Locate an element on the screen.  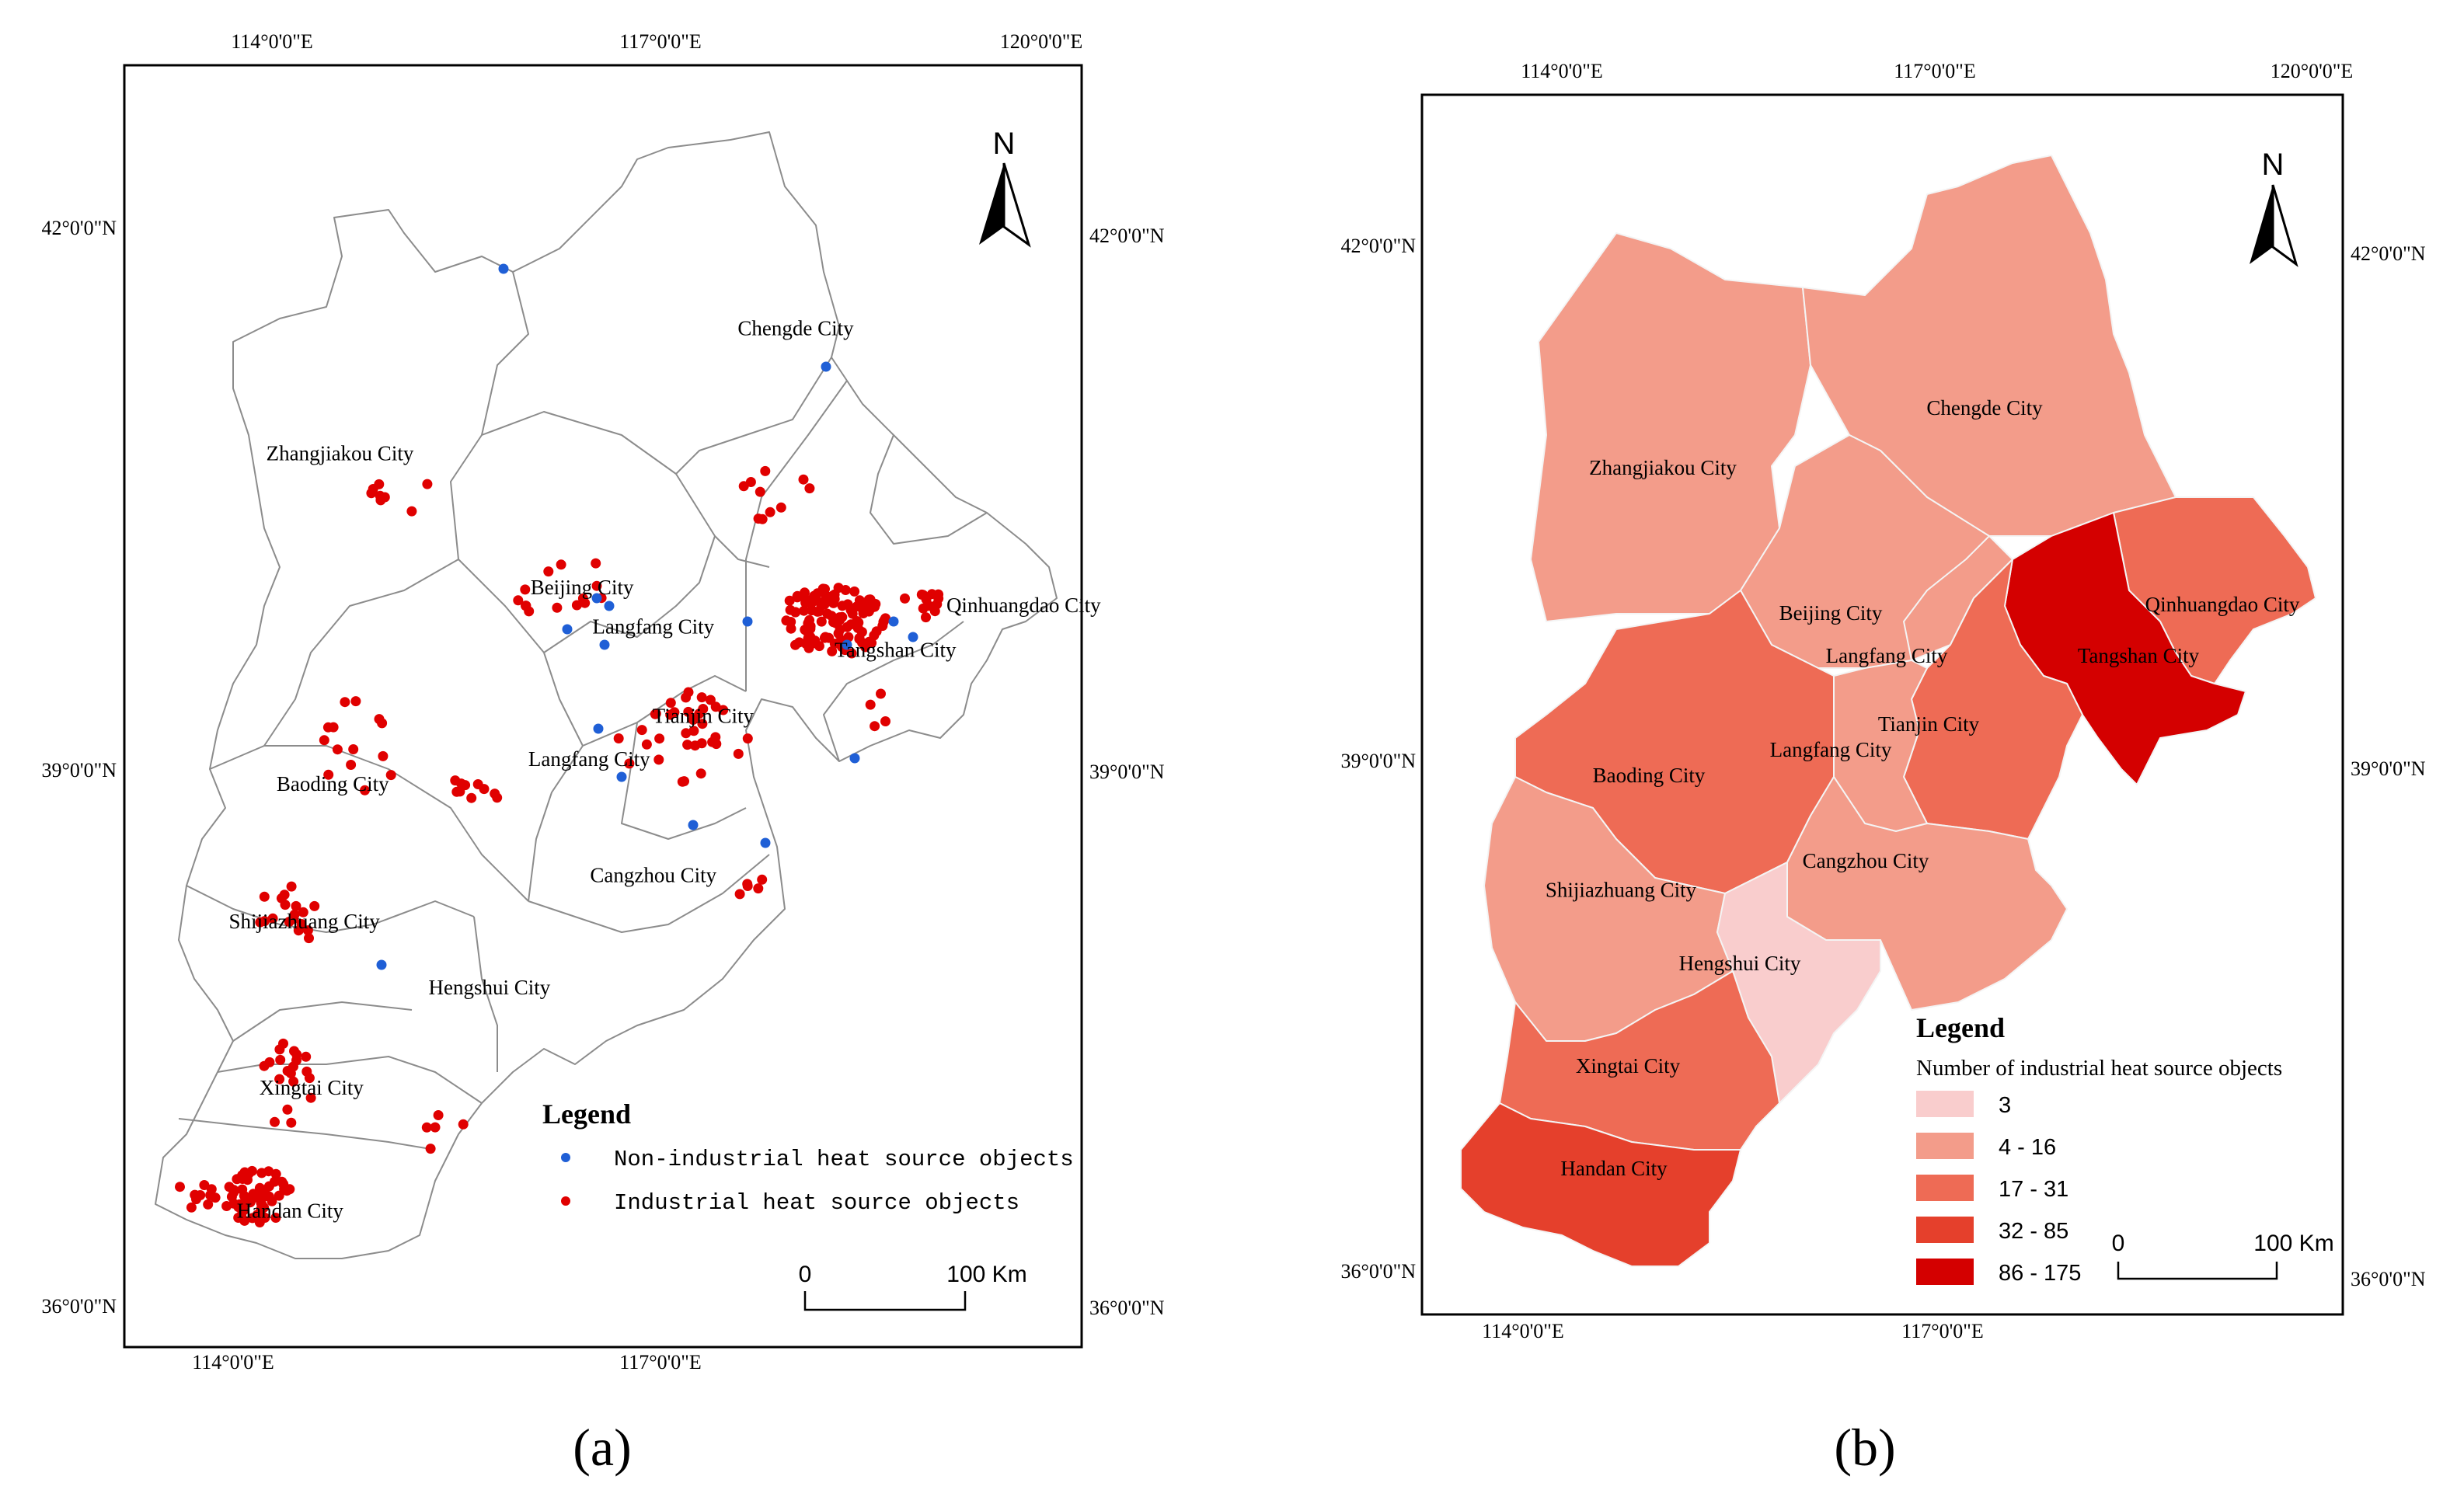
panel-b-city-label: Tangshan City is located at coordinates (2139, 655).